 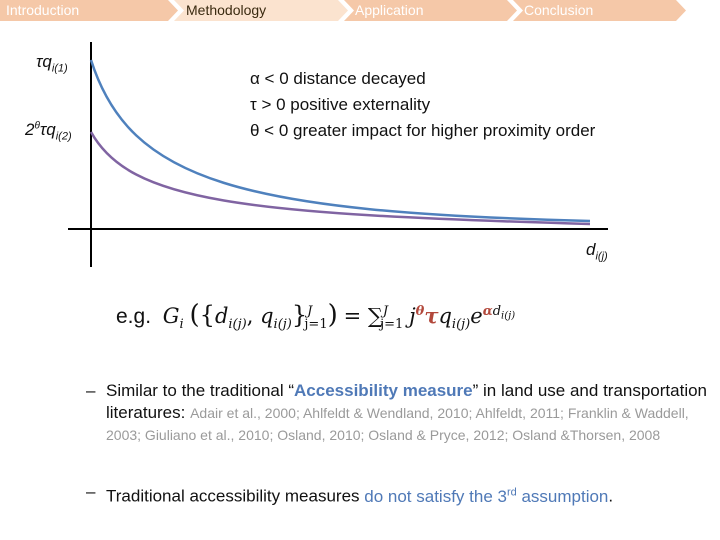 What do you see at coordinates (340, 178) in the screenshot?
I see `curve-second-order` at bounding box center [340, 178].